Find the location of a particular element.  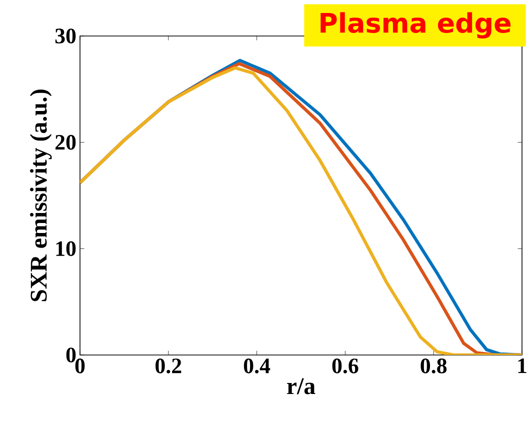

x-tick-label: 0.2 is located at coordinates (169, 366).